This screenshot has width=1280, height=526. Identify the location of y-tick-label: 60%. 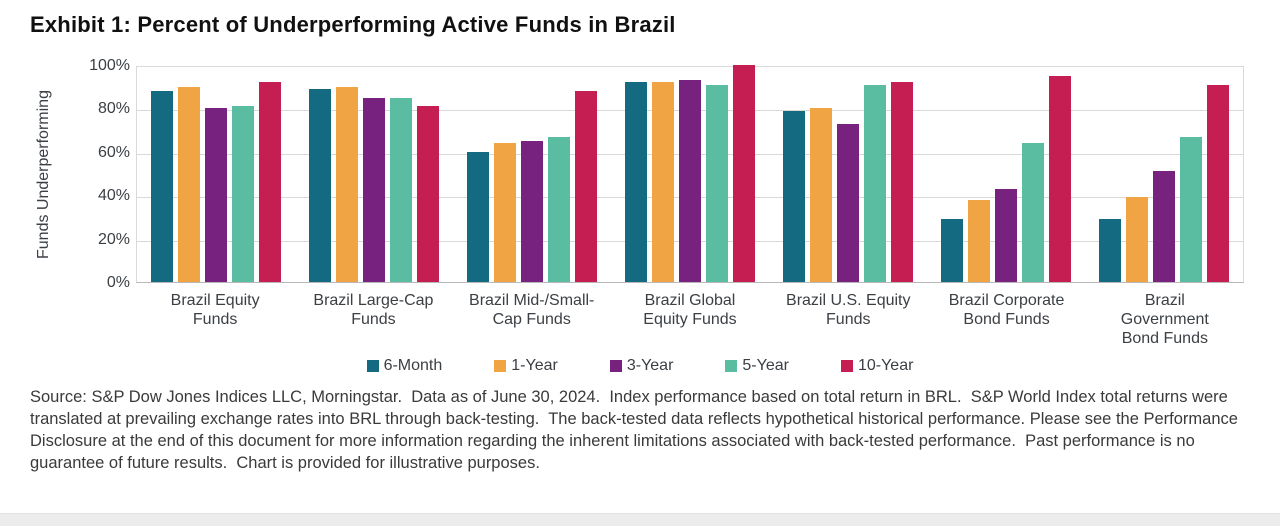
(113, 152).